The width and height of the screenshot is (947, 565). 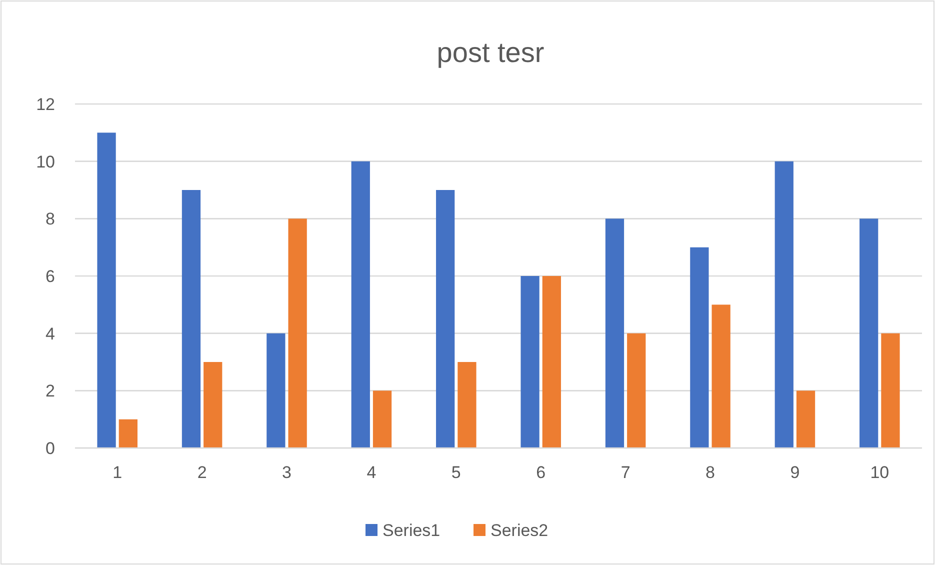 What do you see at coordinates (880, 472) in the screenshot?
I see `x-tick-label: 10` at bounding box center [880, 472].